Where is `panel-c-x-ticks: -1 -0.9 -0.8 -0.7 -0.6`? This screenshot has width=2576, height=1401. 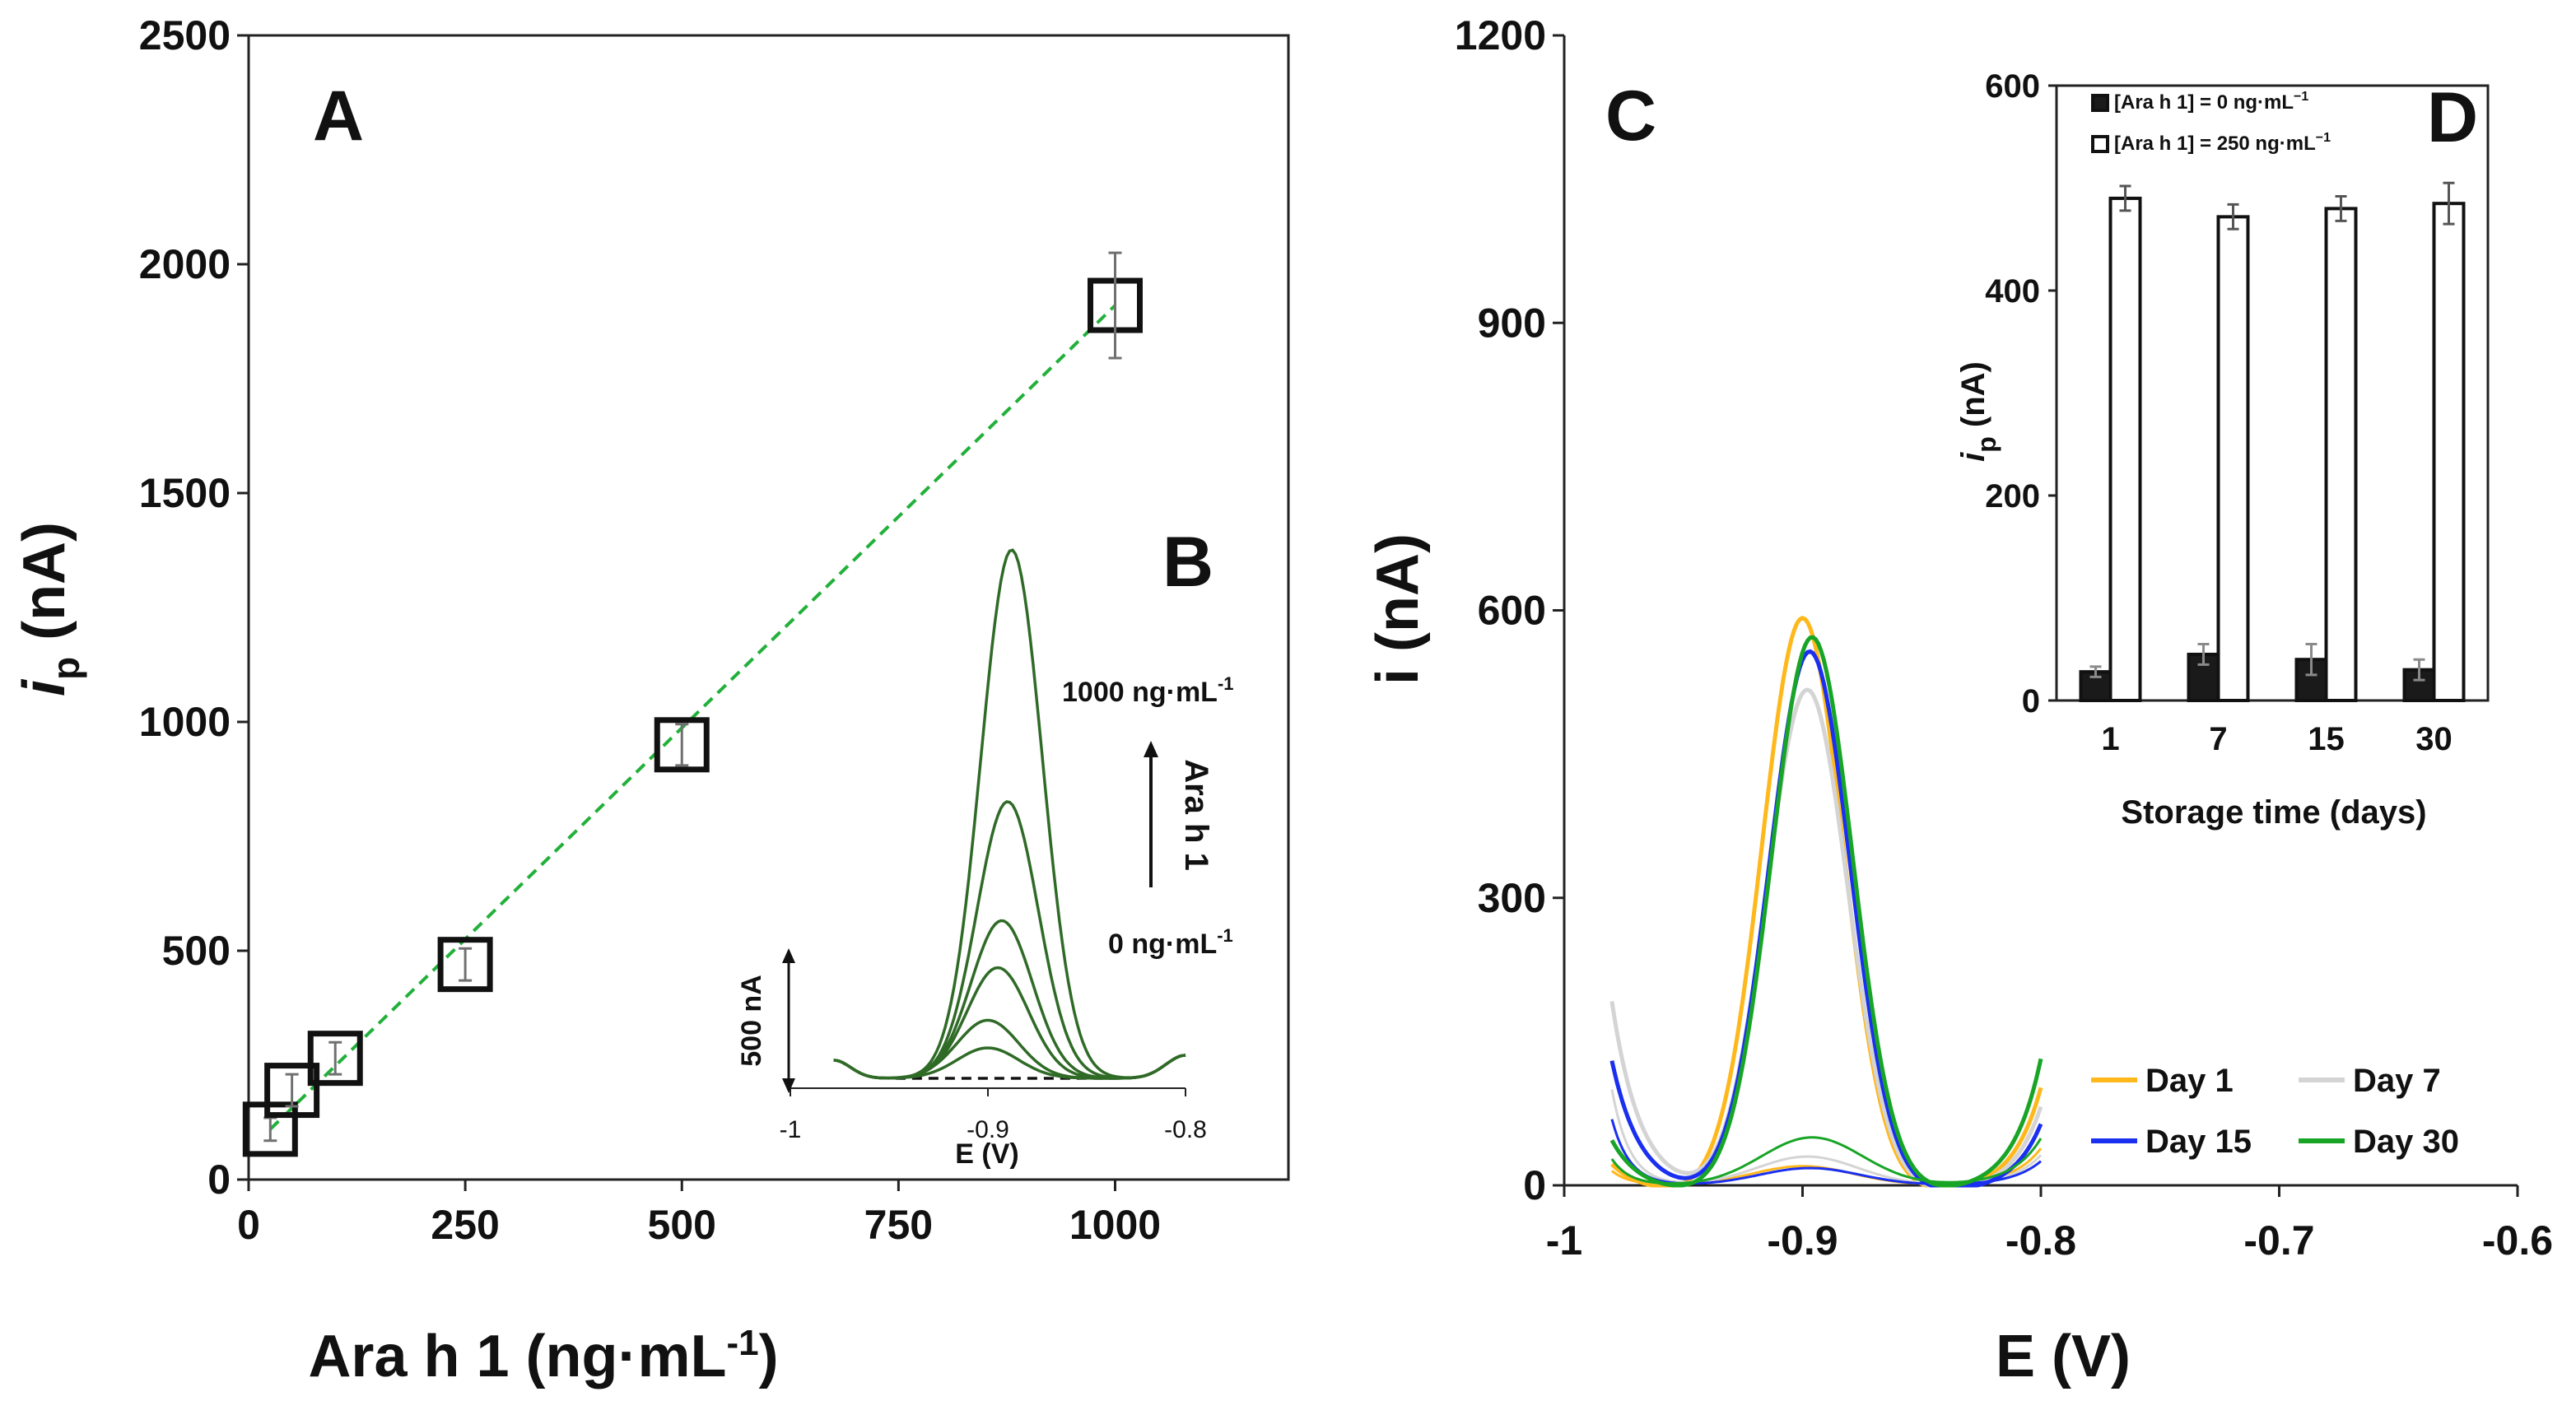 panel-c-x-ticks: -1 -0.9 -0.8 -0.7 -0.6 is located at coordinates (2049, 1224).